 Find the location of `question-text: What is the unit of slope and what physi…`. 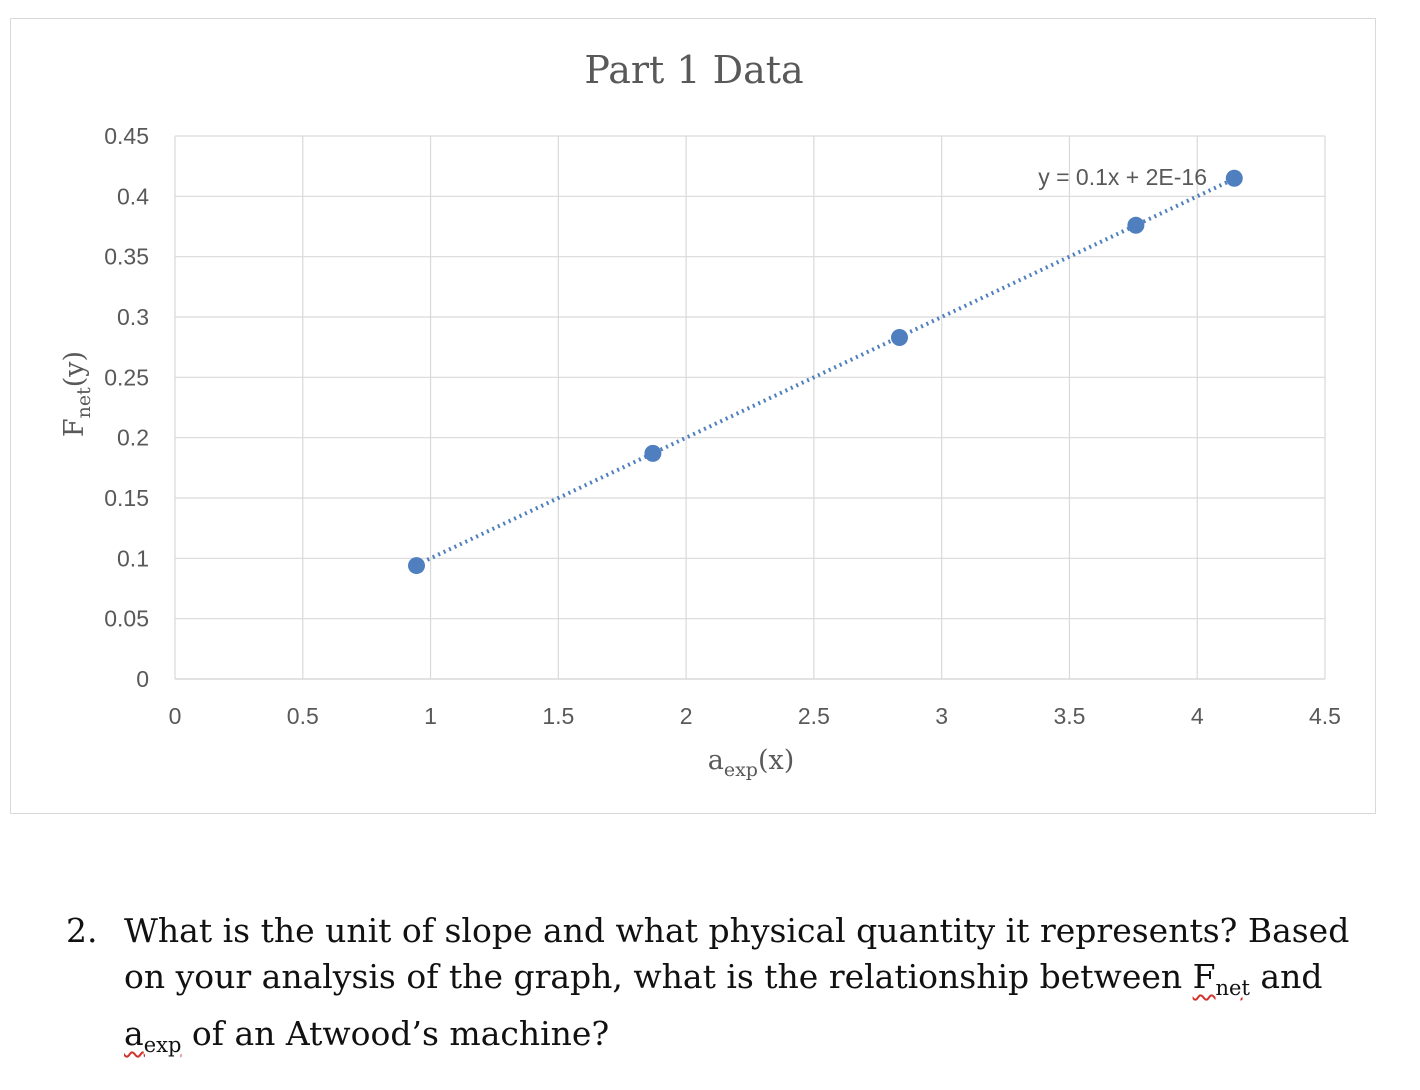

question-text: What is the unit of slope and what physi… is located at coordinates (755, 988).